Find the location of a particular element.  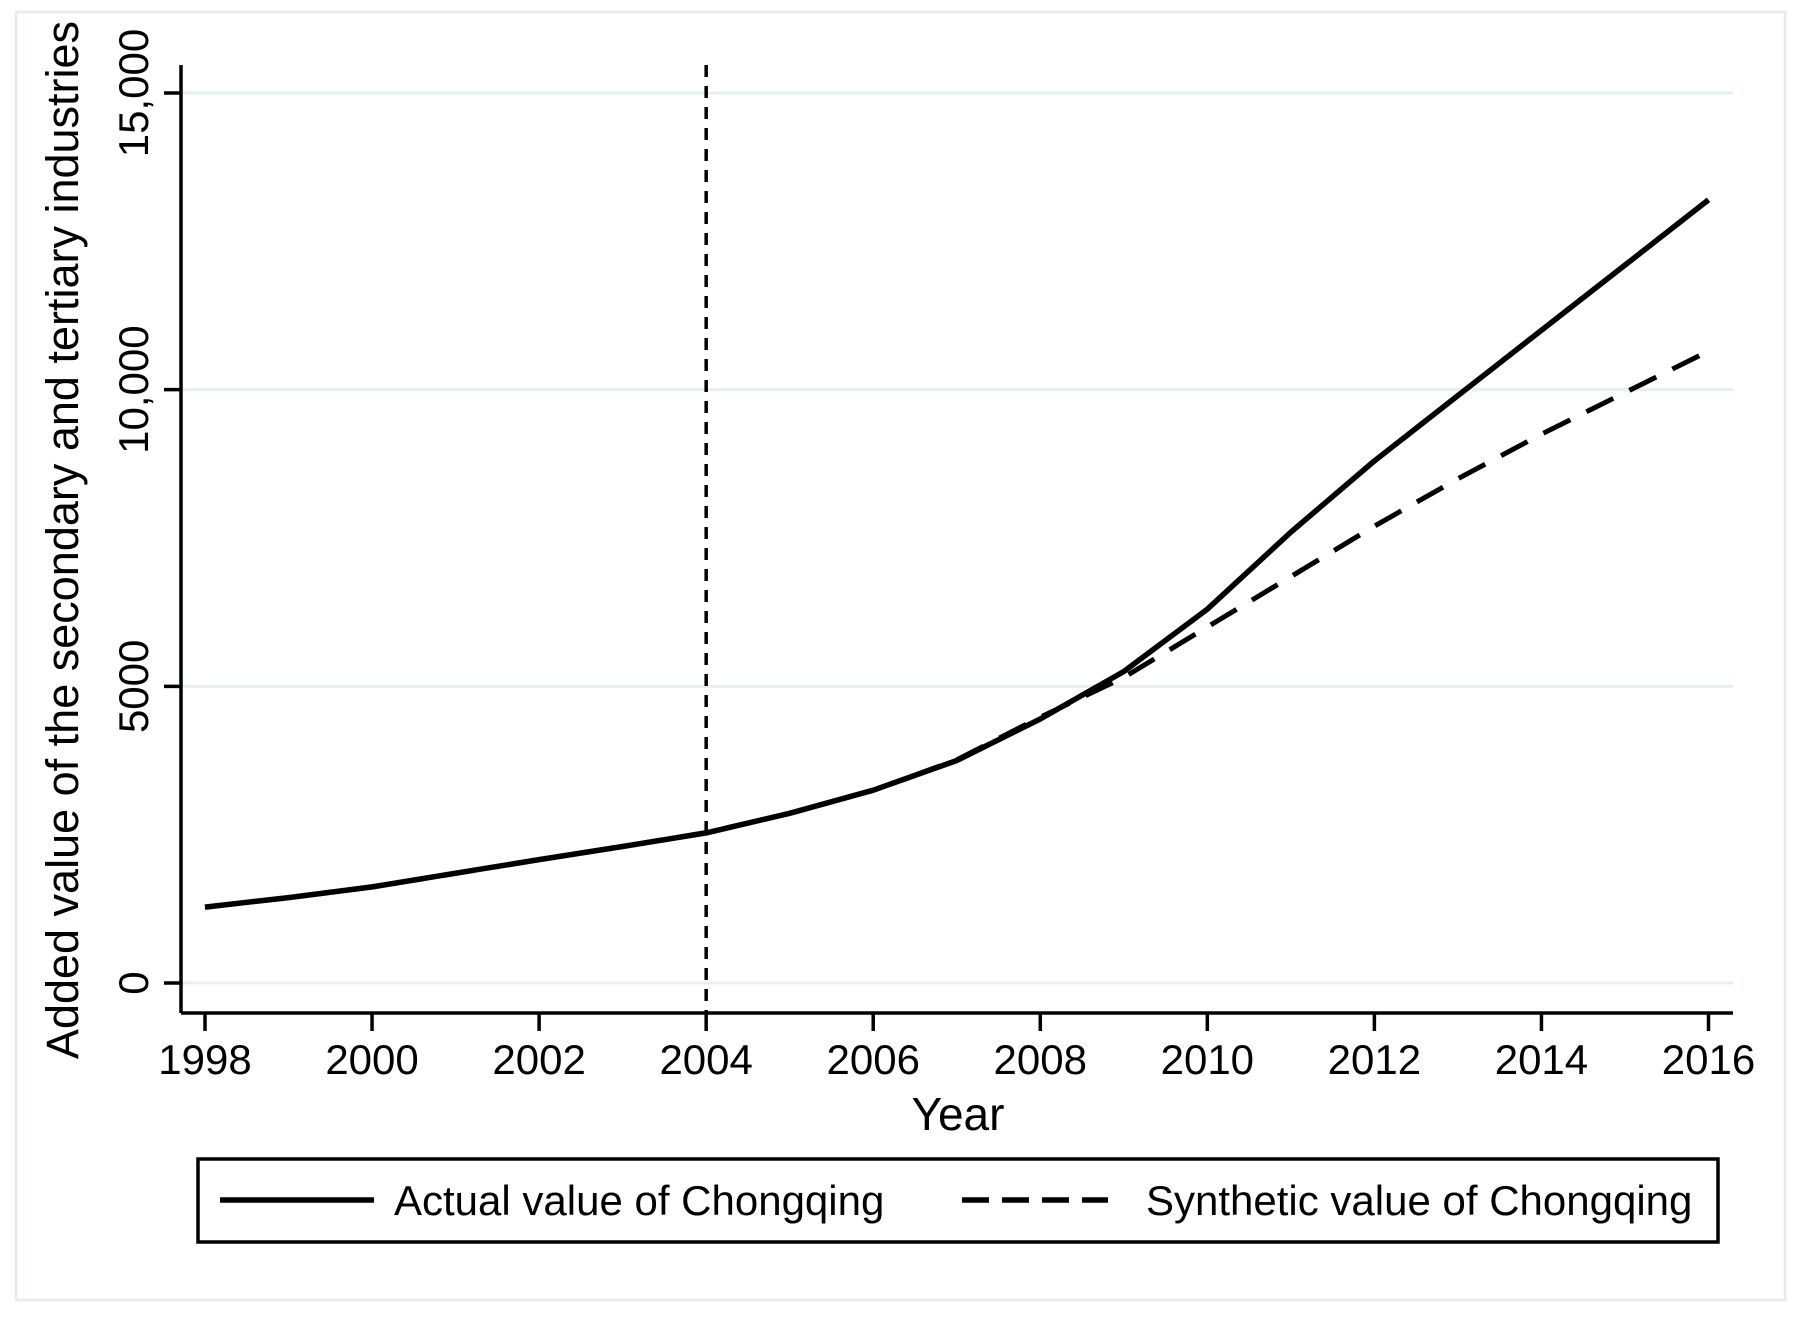

y-axis-ticks: 0 5000 10,000 15,000 is located at coordinates (145, 512).